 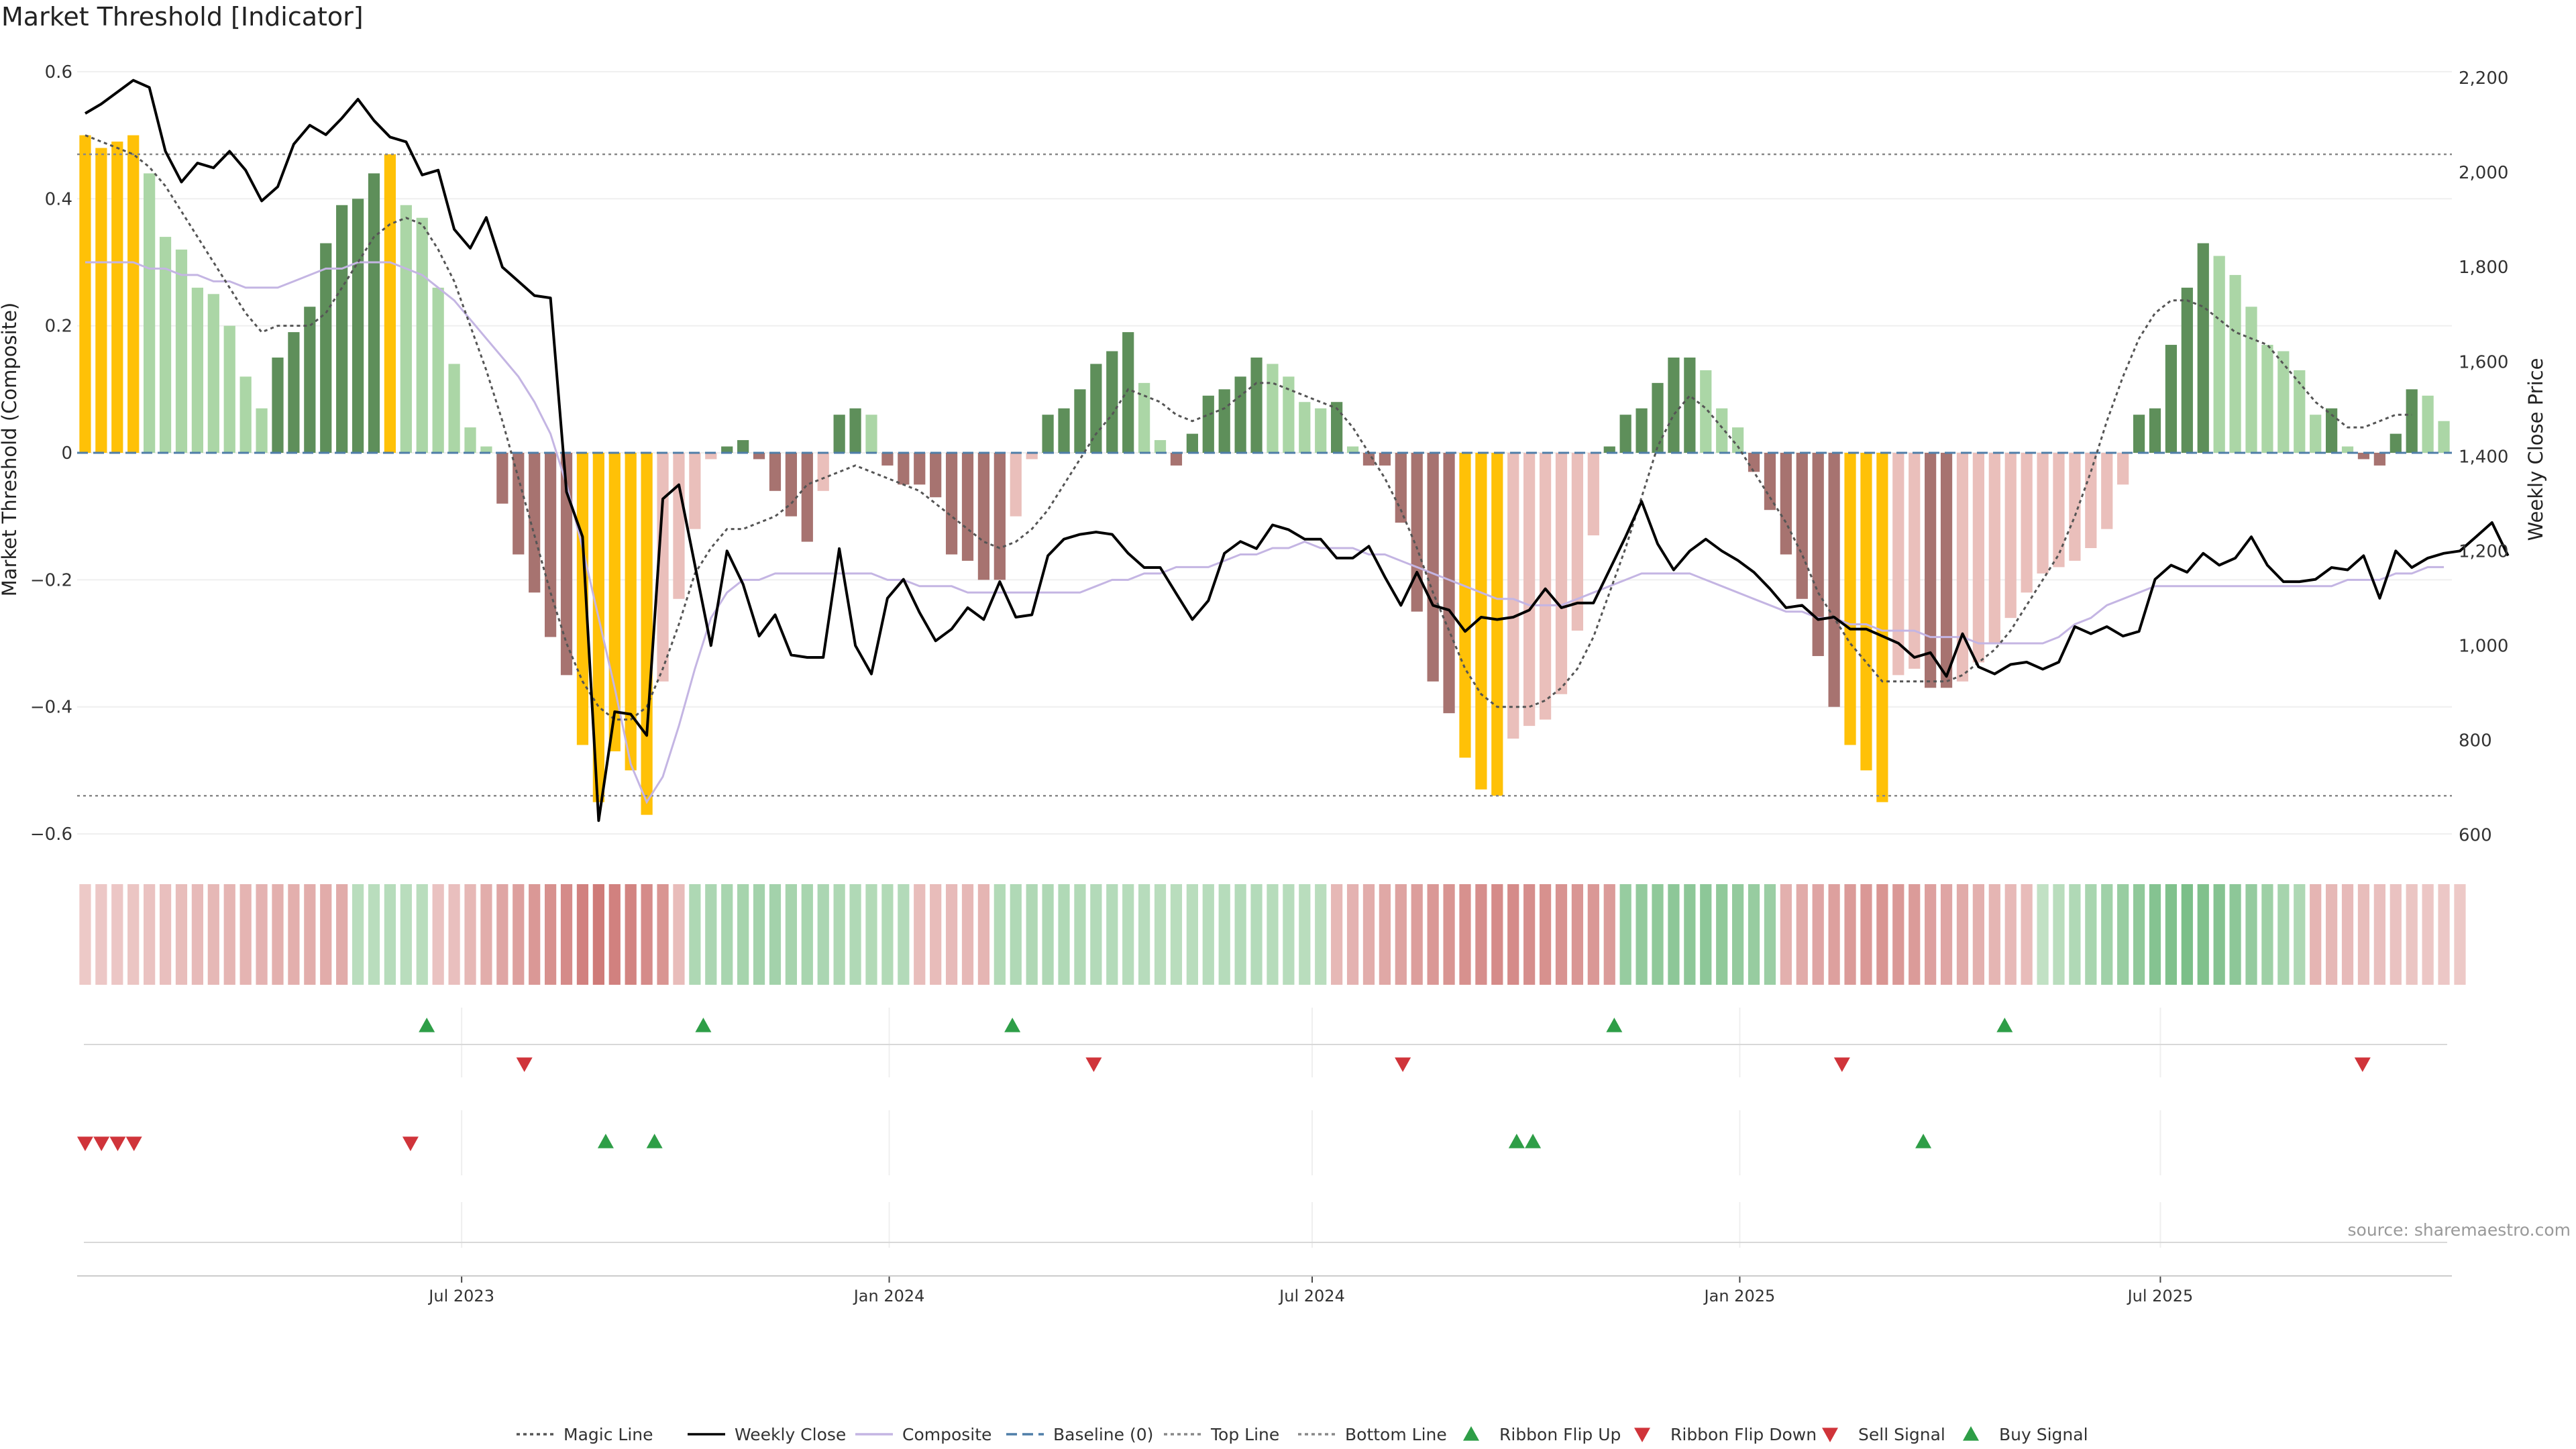 What do you see at coordinates (1739, 1296) in the screenshot?
I see `x-tick-label: Jan 2025` at bounding box center [1739, 1296].